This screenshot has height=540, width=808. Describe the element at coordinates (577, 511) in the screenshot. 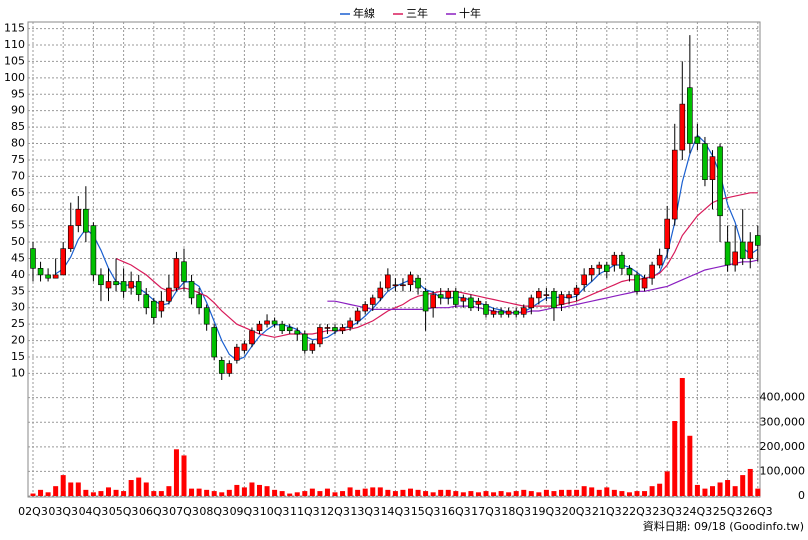

I see `x-tick-label: 20Q3` at that location.